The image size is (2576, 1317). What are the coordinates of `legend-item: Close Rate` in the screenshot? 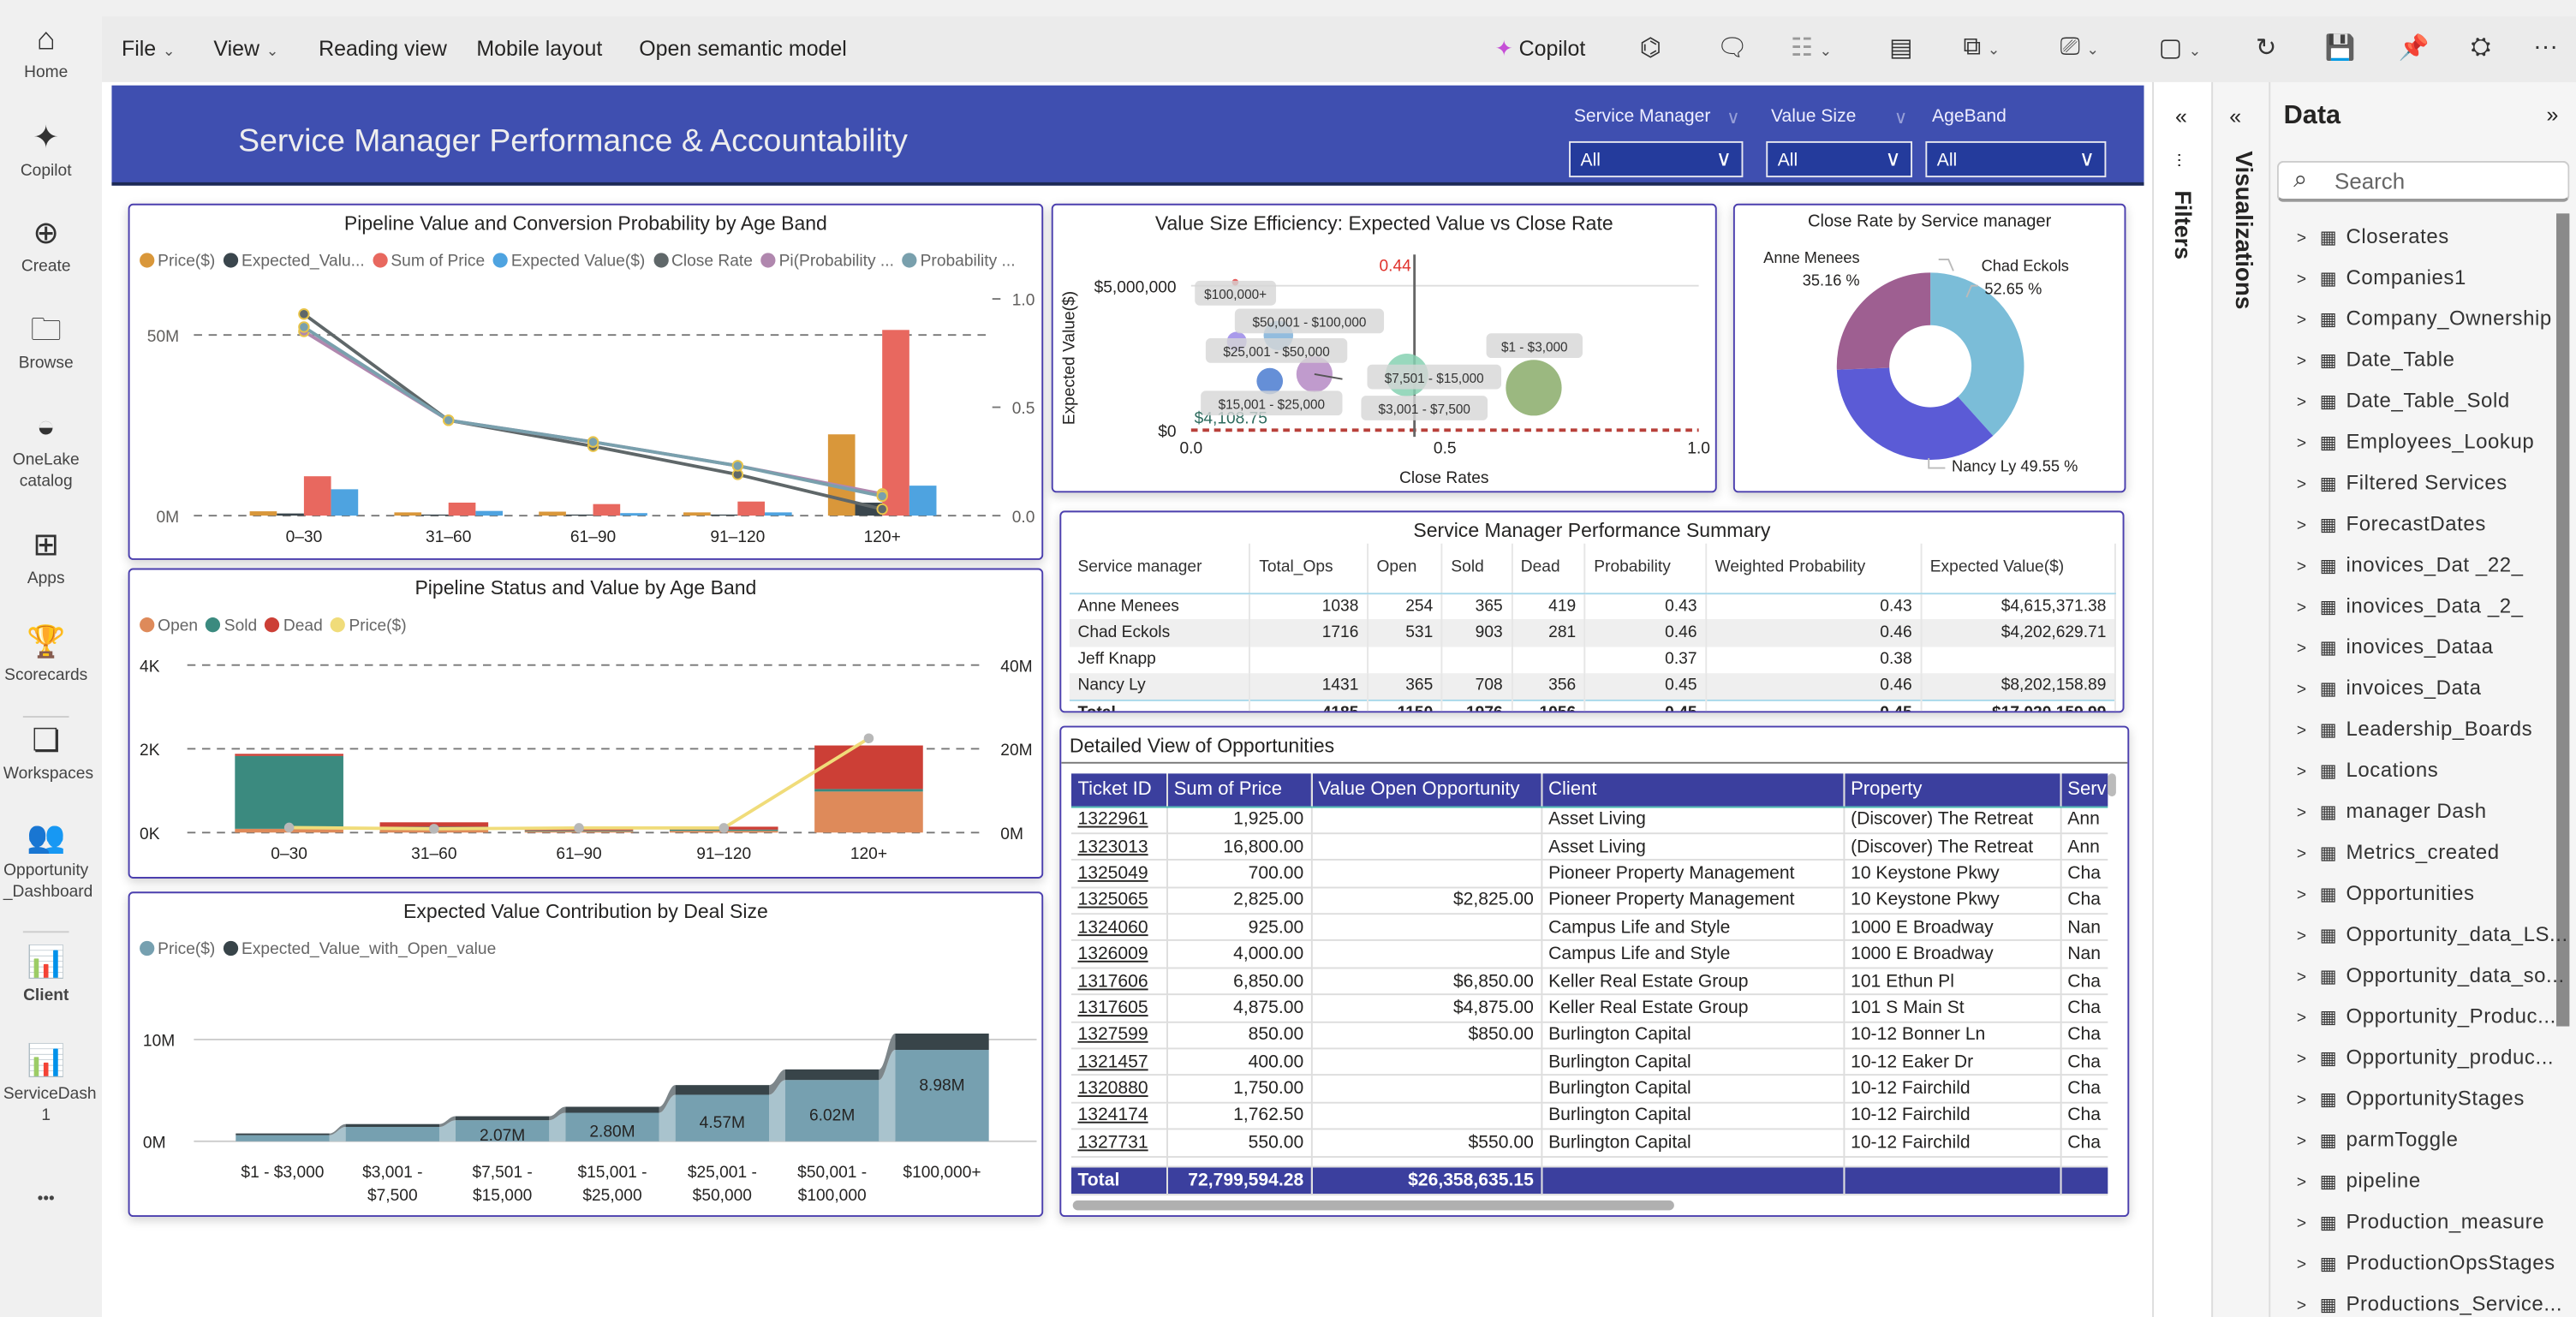 It's located at (703, 262).